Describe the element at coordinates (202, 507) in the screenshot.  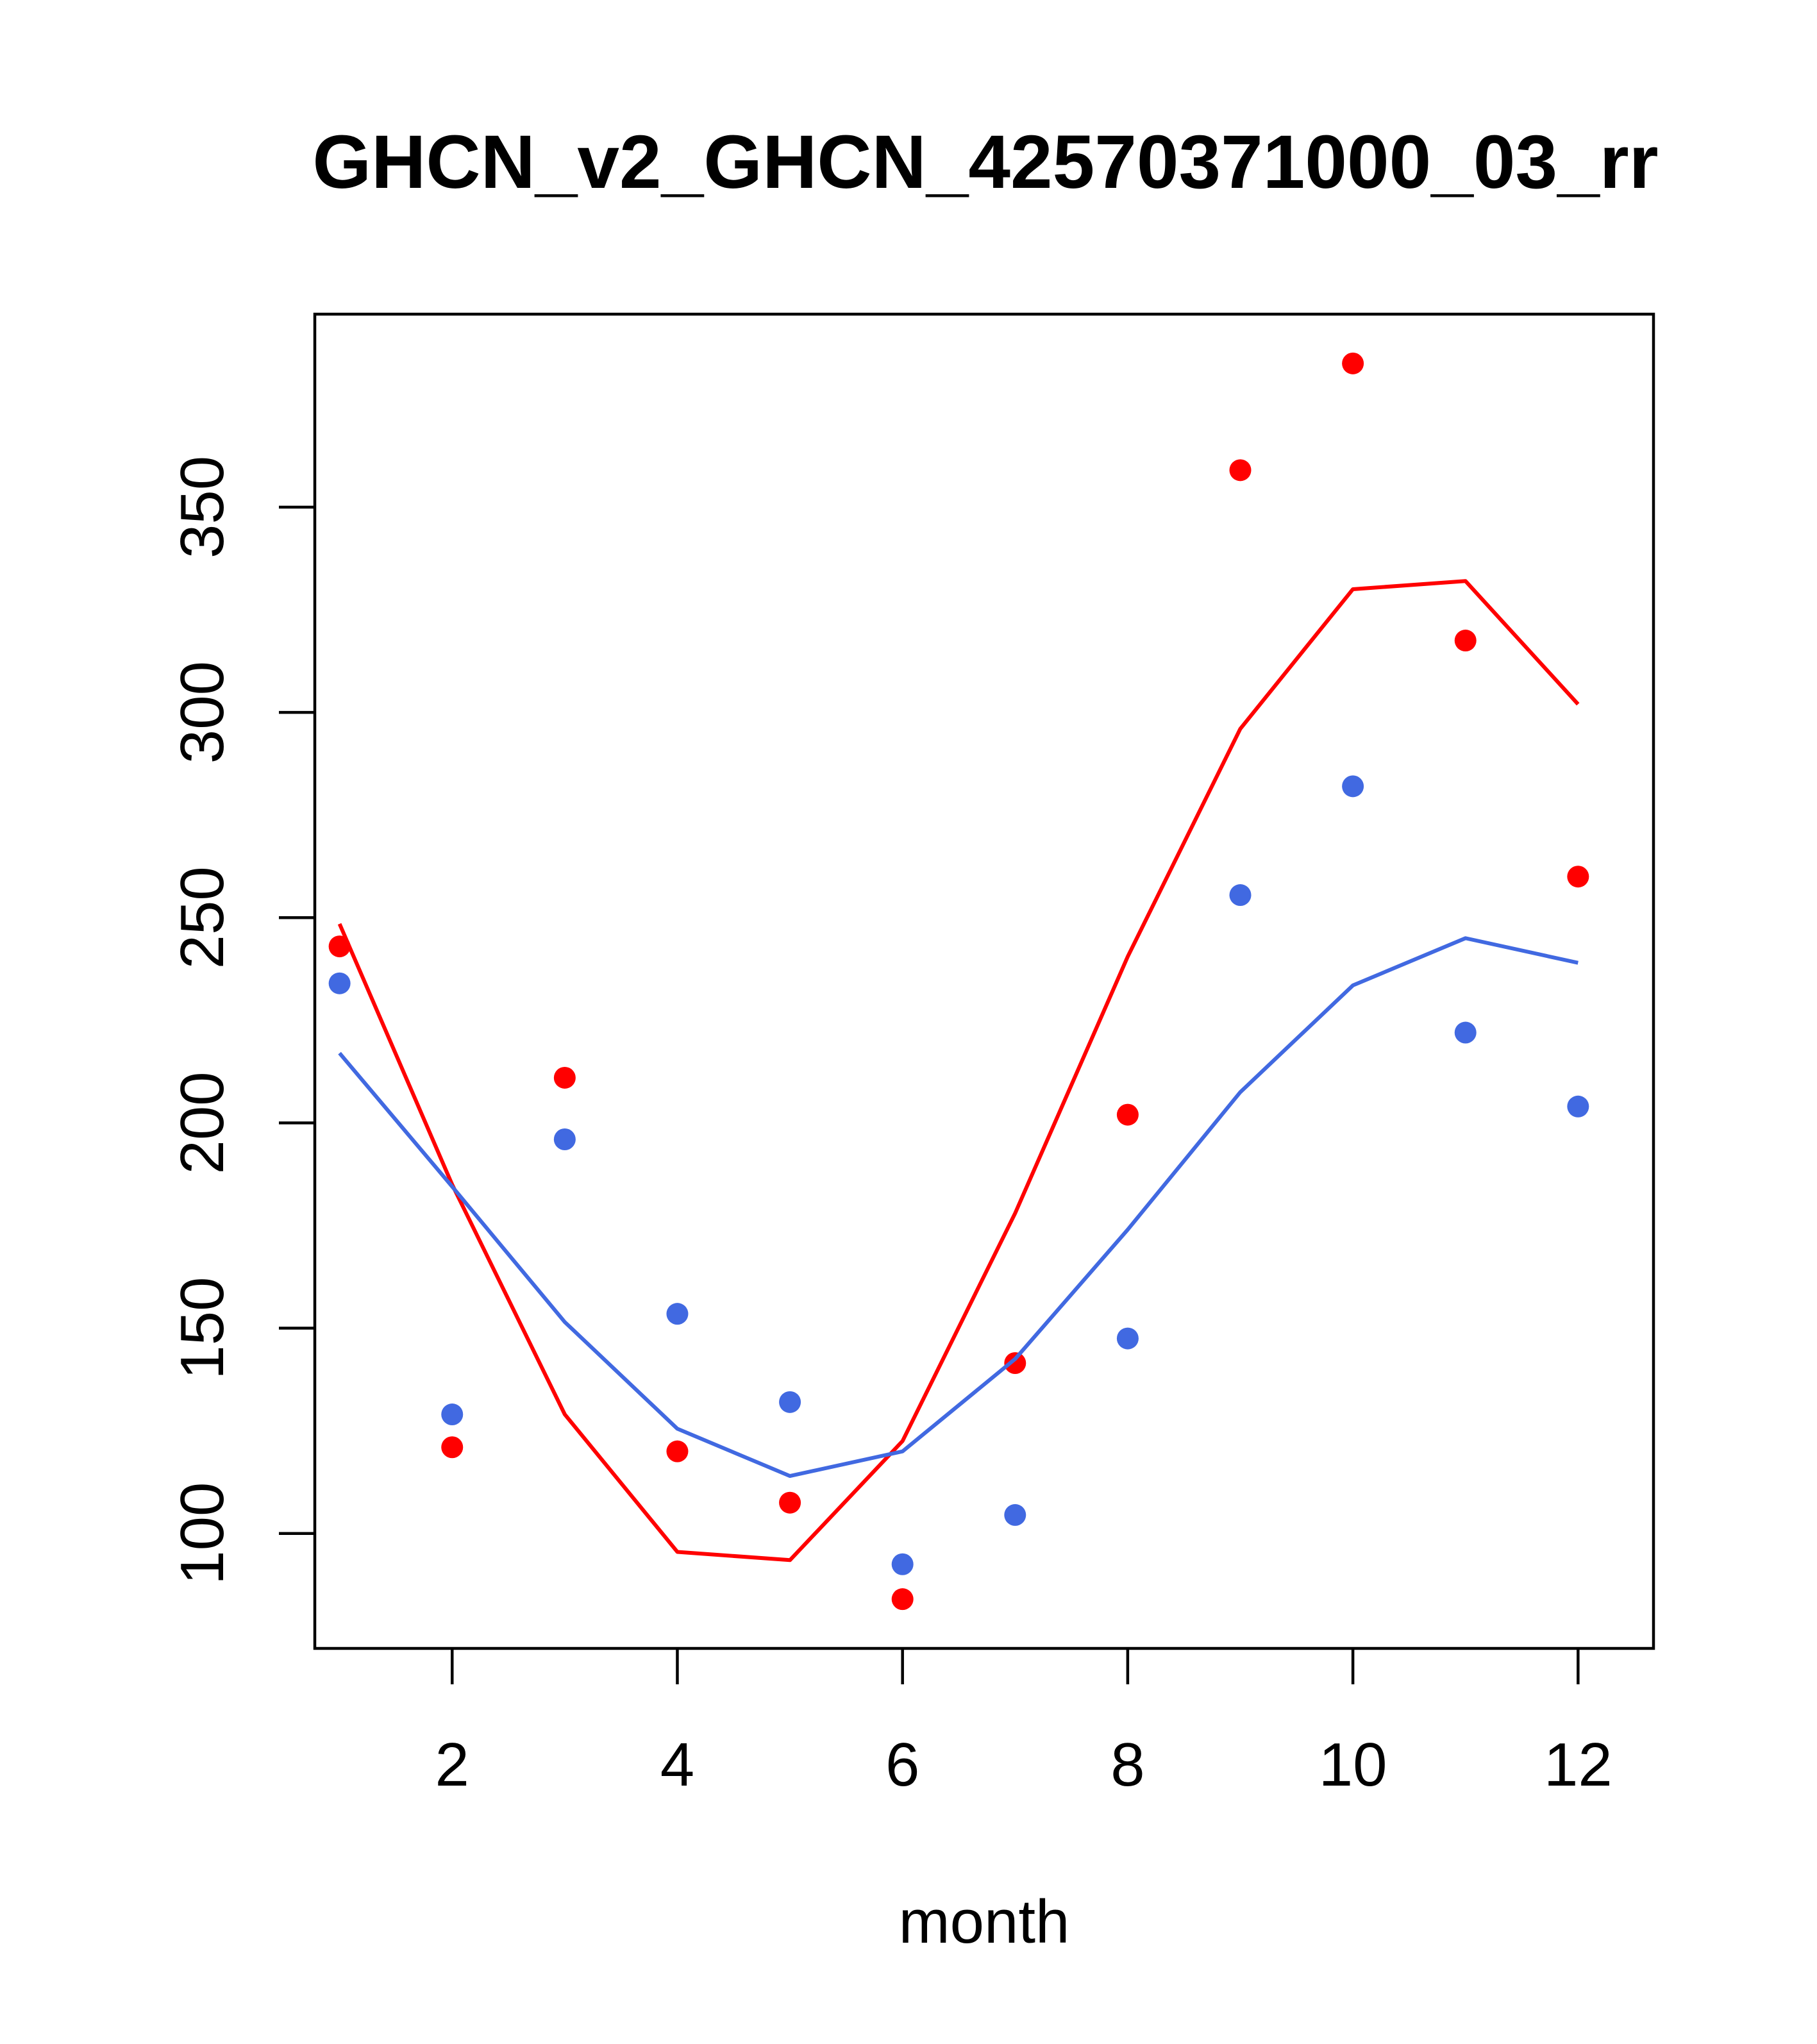
I see `y-tick-label: 350` at that location.